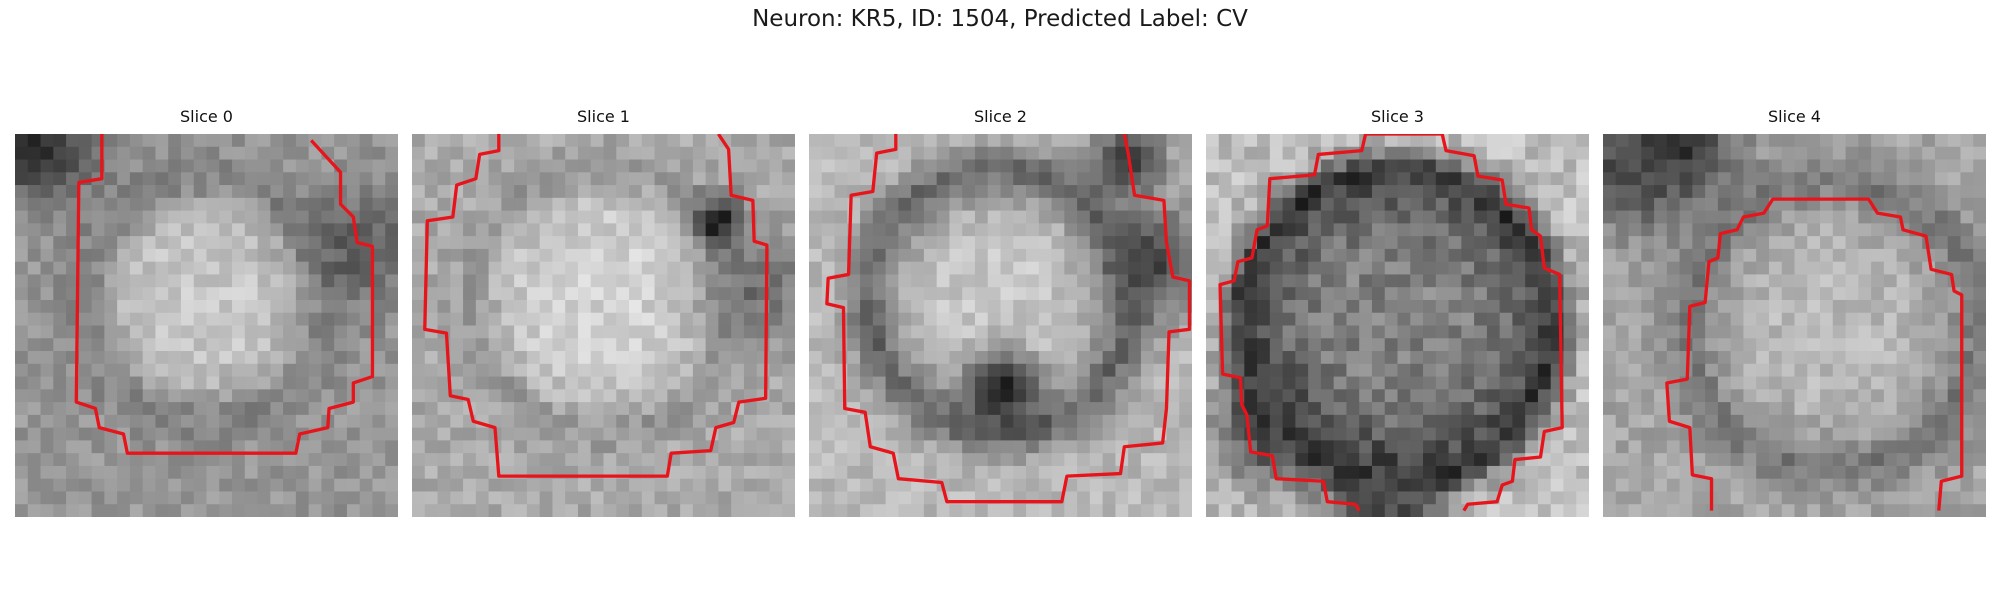  I want to click on slice-panel-3: Slice 3, so click(1397, 312).